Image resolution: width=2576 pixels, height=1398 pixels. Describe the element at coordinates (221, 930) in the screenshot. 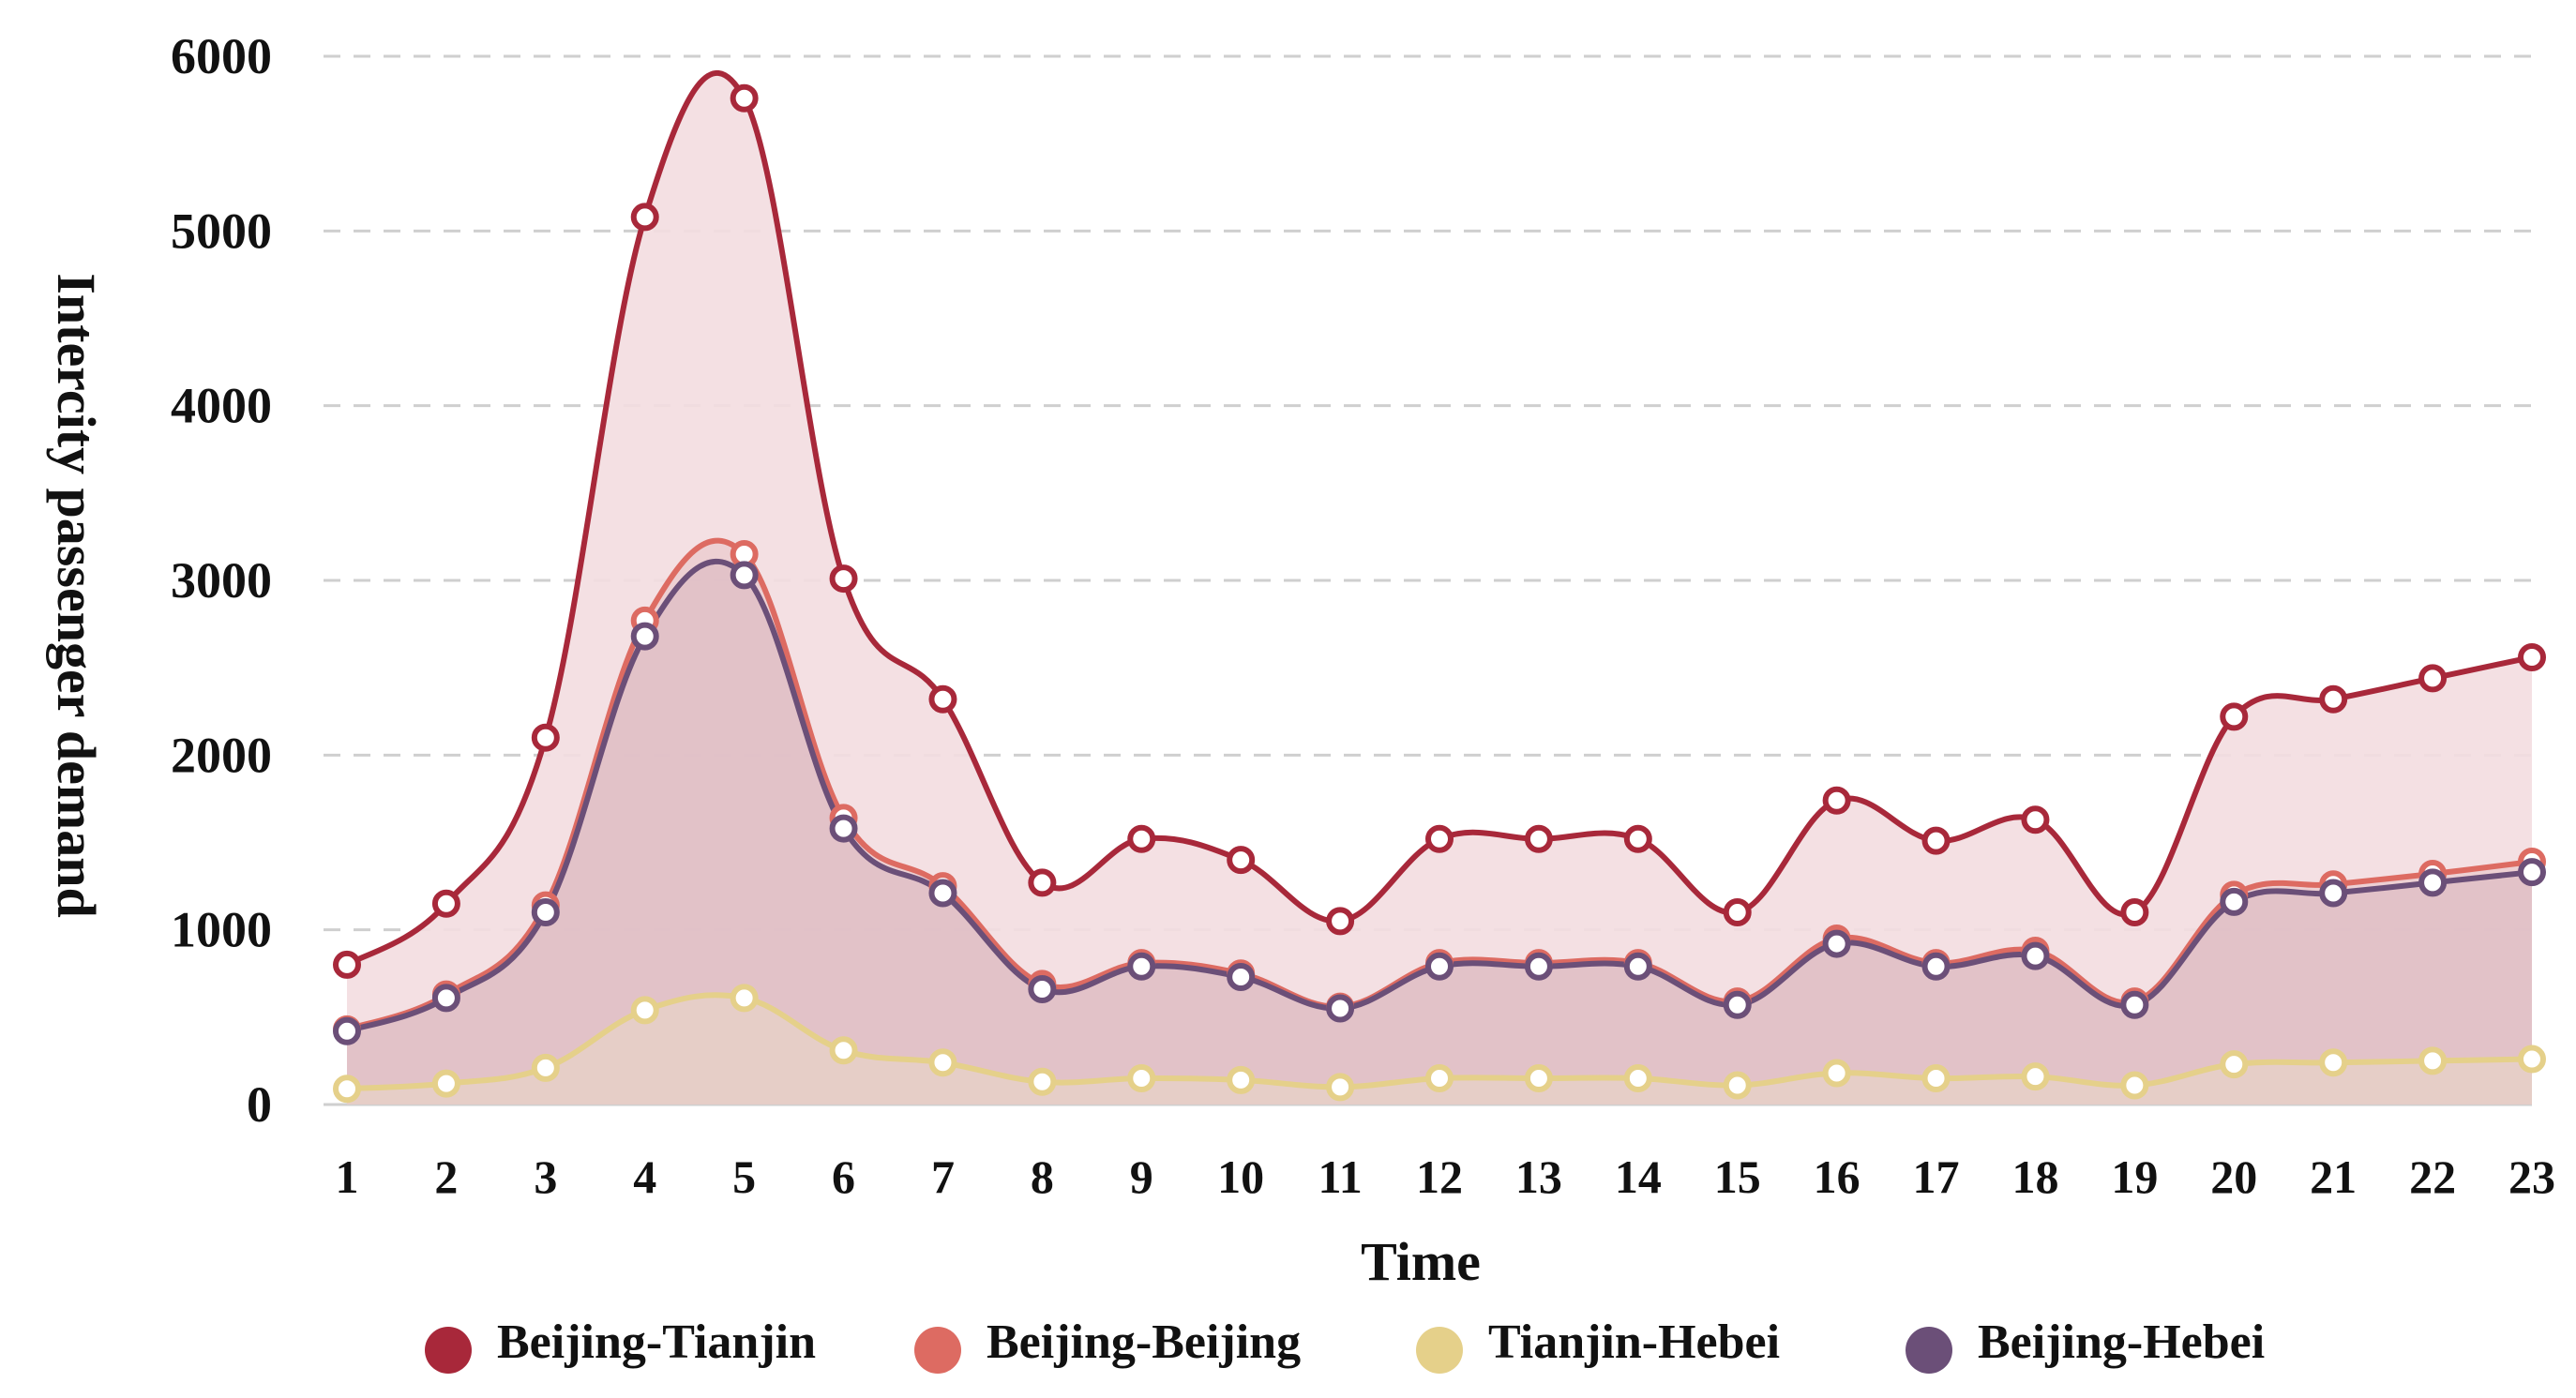

I see `y-tick-label: 1000` at that location.